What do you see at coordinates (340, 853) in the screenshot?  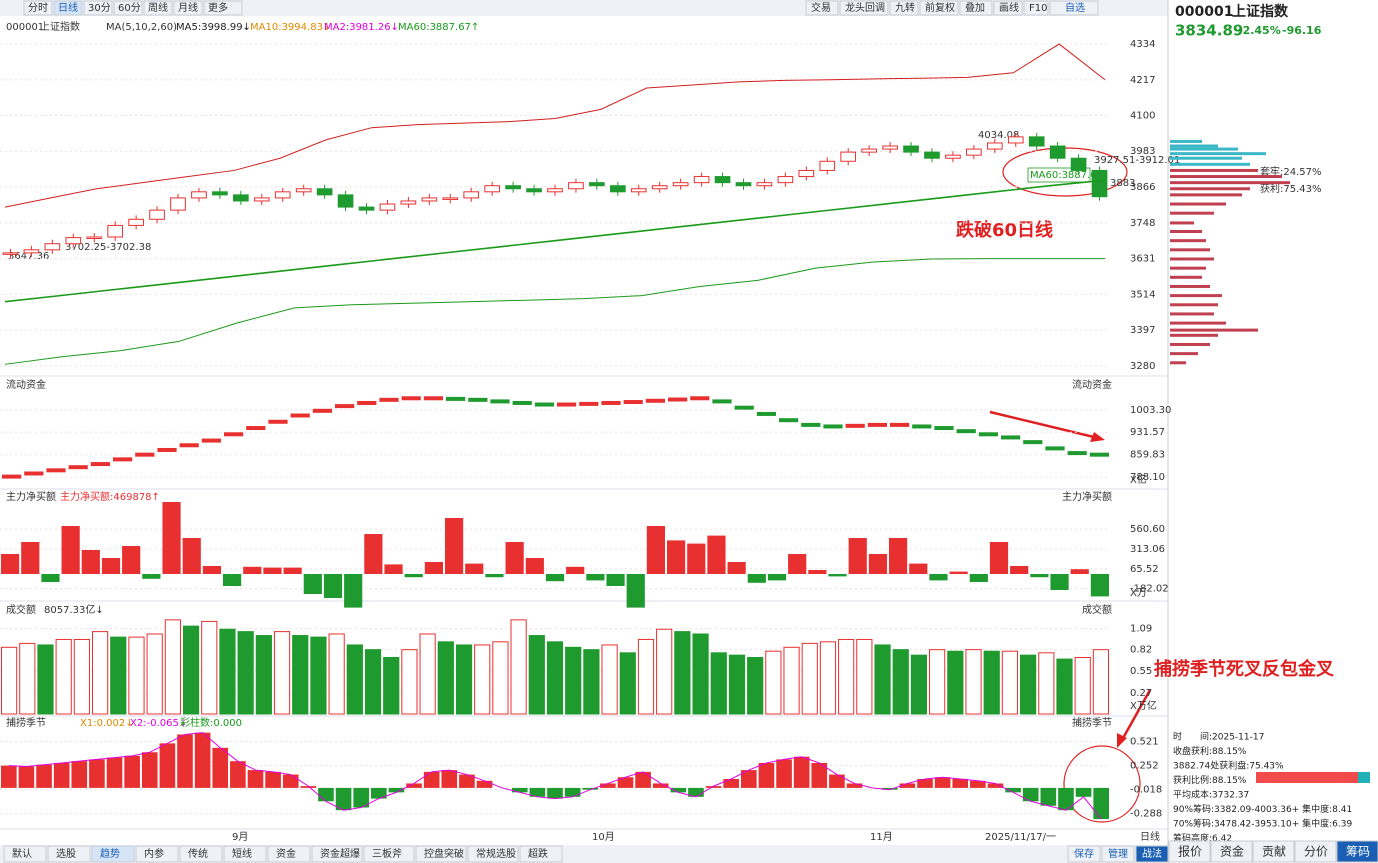 I see `bottom-tab-label: 资金超爆` at bounding box center [340, 853].